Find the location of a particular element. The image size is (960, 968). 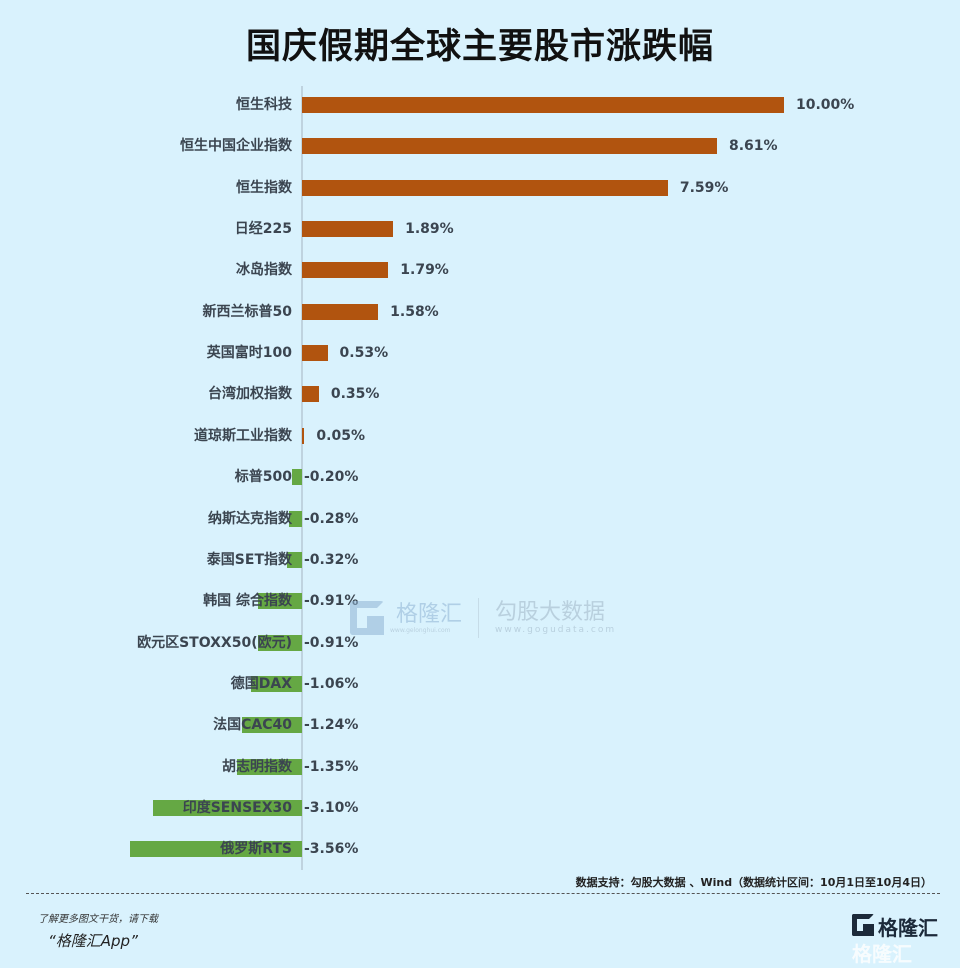

category-label: 英国富时100 is located at coordinates (249, 353).